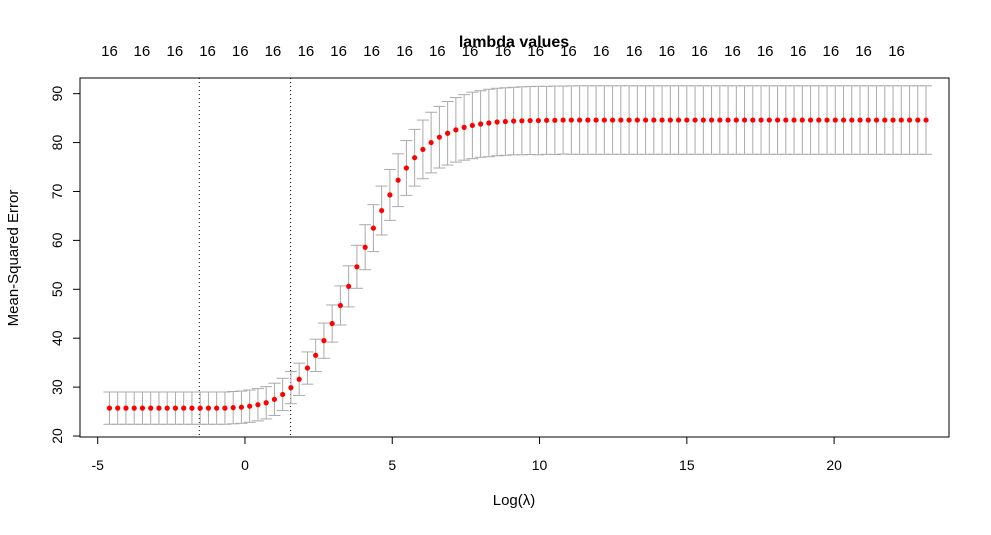 This screenshot has width=991, height=535. Describe the element at coordinates (57, 387) in the screenshot. I see `y-tick-label: 30` at that location.